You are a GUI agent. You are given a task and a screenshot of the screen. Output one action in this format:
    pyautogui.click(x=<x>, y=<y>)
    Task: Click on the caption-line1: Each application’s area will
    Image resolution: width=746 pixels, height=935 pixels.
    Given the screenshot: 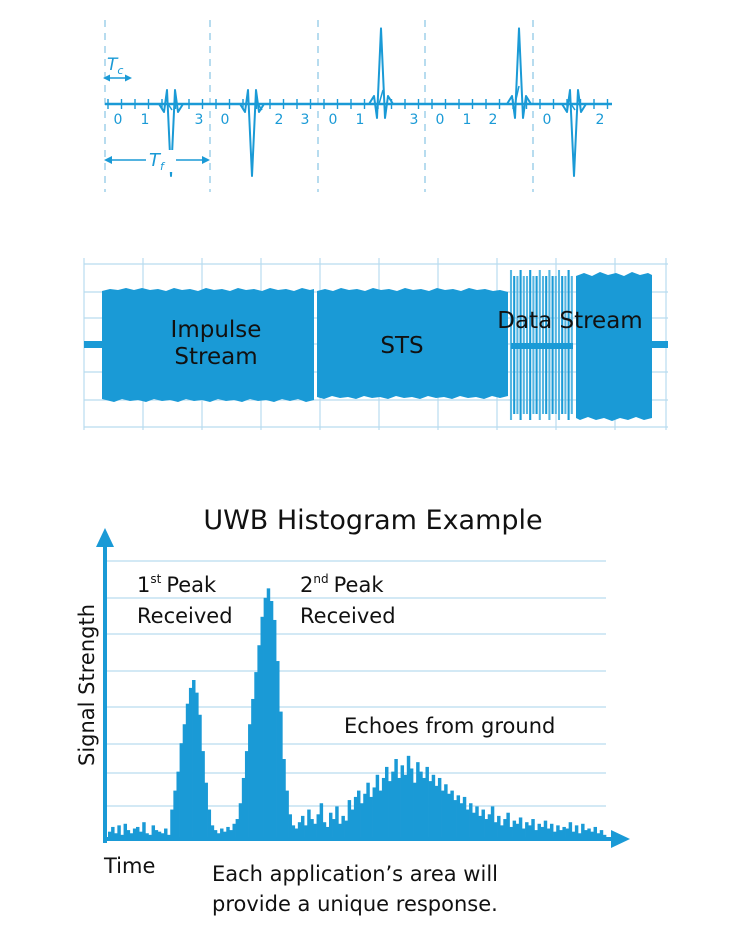 What is the action you would take?
    pyautogui.click(x=355, y=874)
    